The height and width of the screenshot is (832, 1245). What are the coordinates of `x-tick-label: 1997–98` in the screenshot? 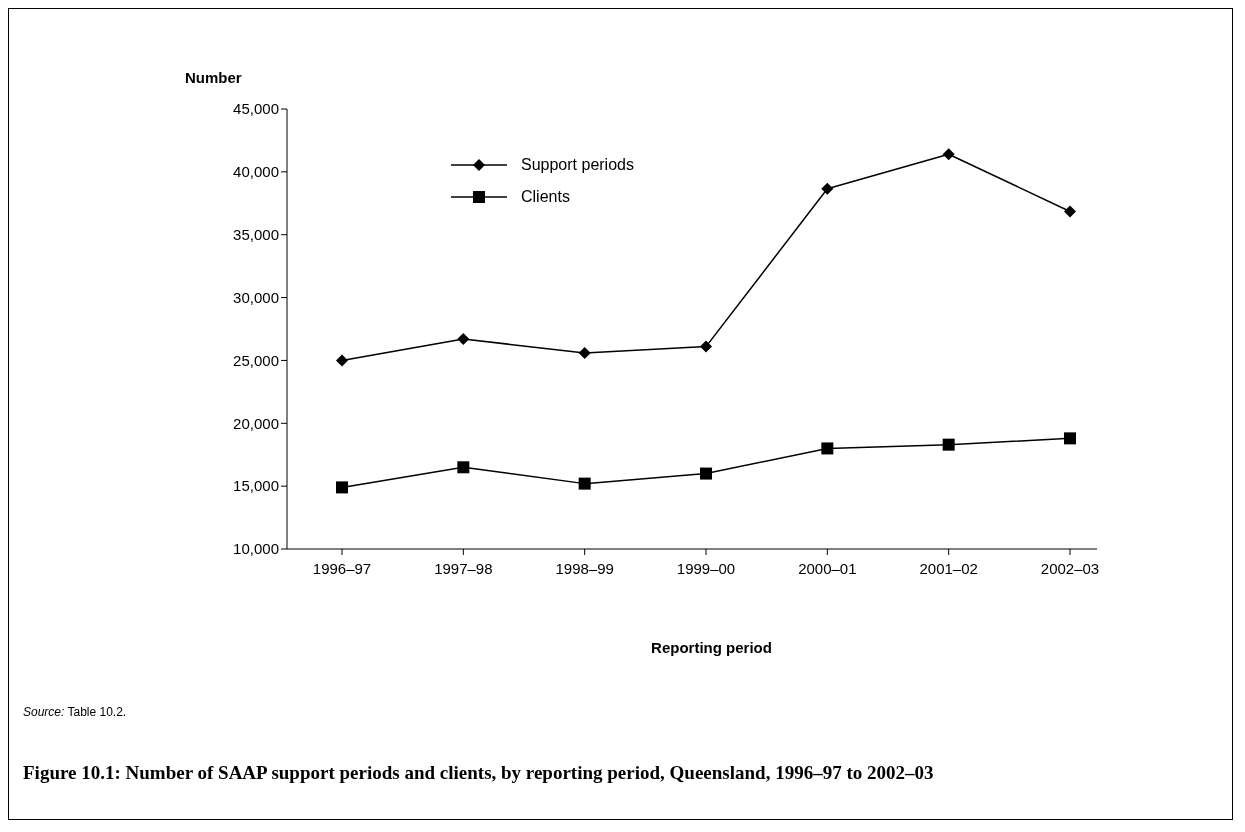 It's located at (463, 568).